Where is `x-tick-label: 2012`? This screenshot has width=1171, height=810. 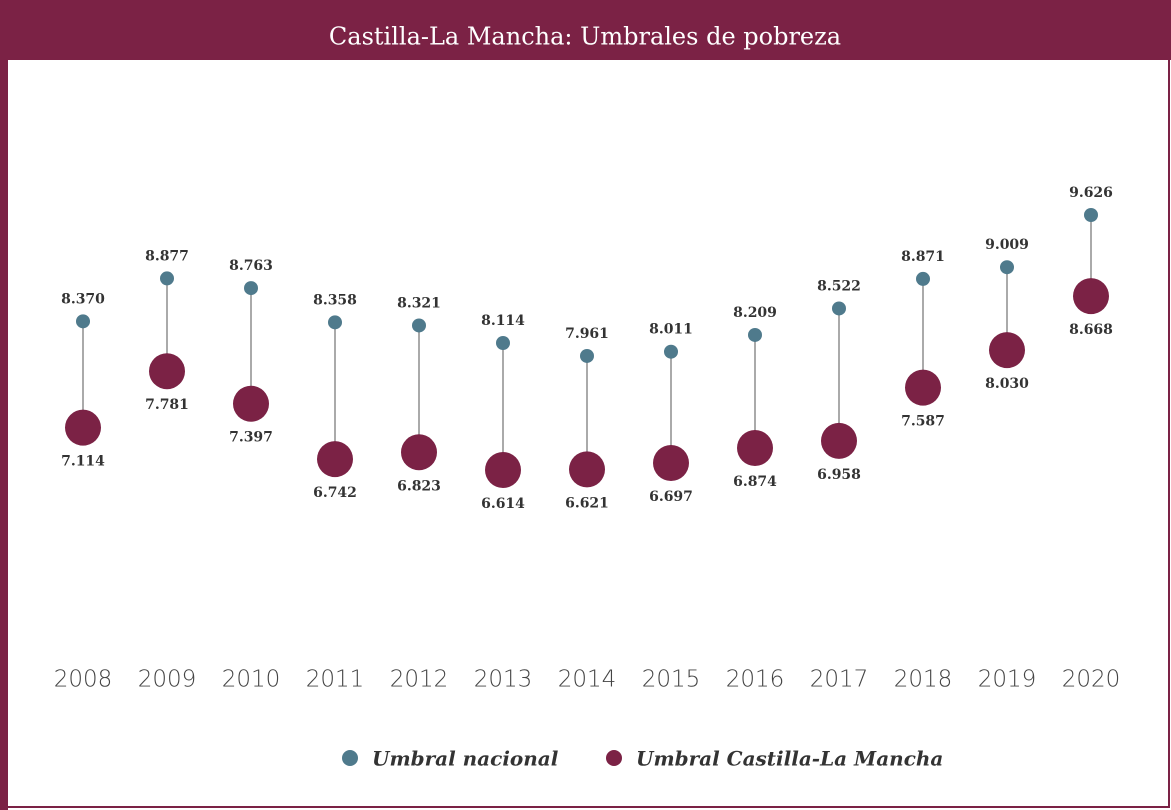 x-tick-label: 2012 is located at coordinates (419, 680).